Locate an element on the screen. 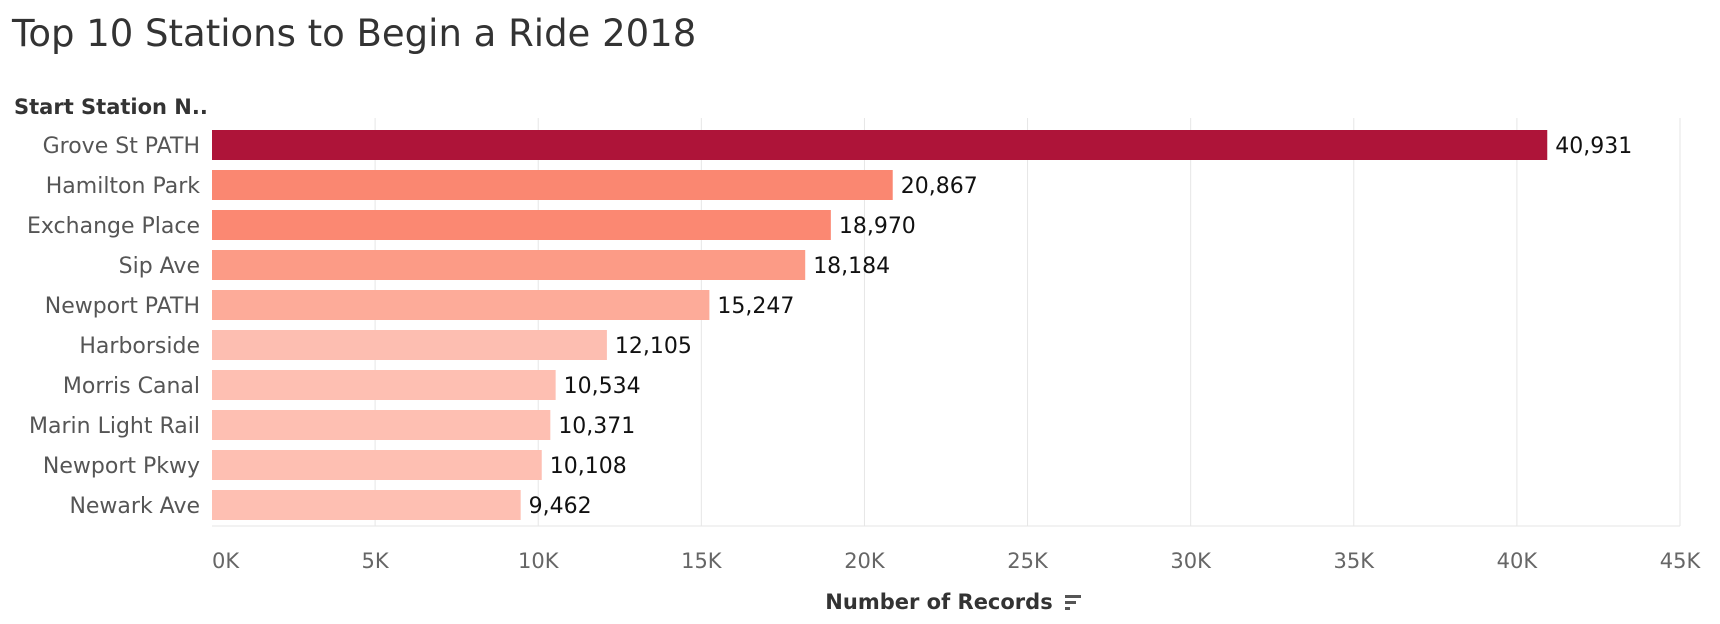 The width and height of the screenshot is (1720, 624). sort-descending-icon is located at coordinates (1073, 602).